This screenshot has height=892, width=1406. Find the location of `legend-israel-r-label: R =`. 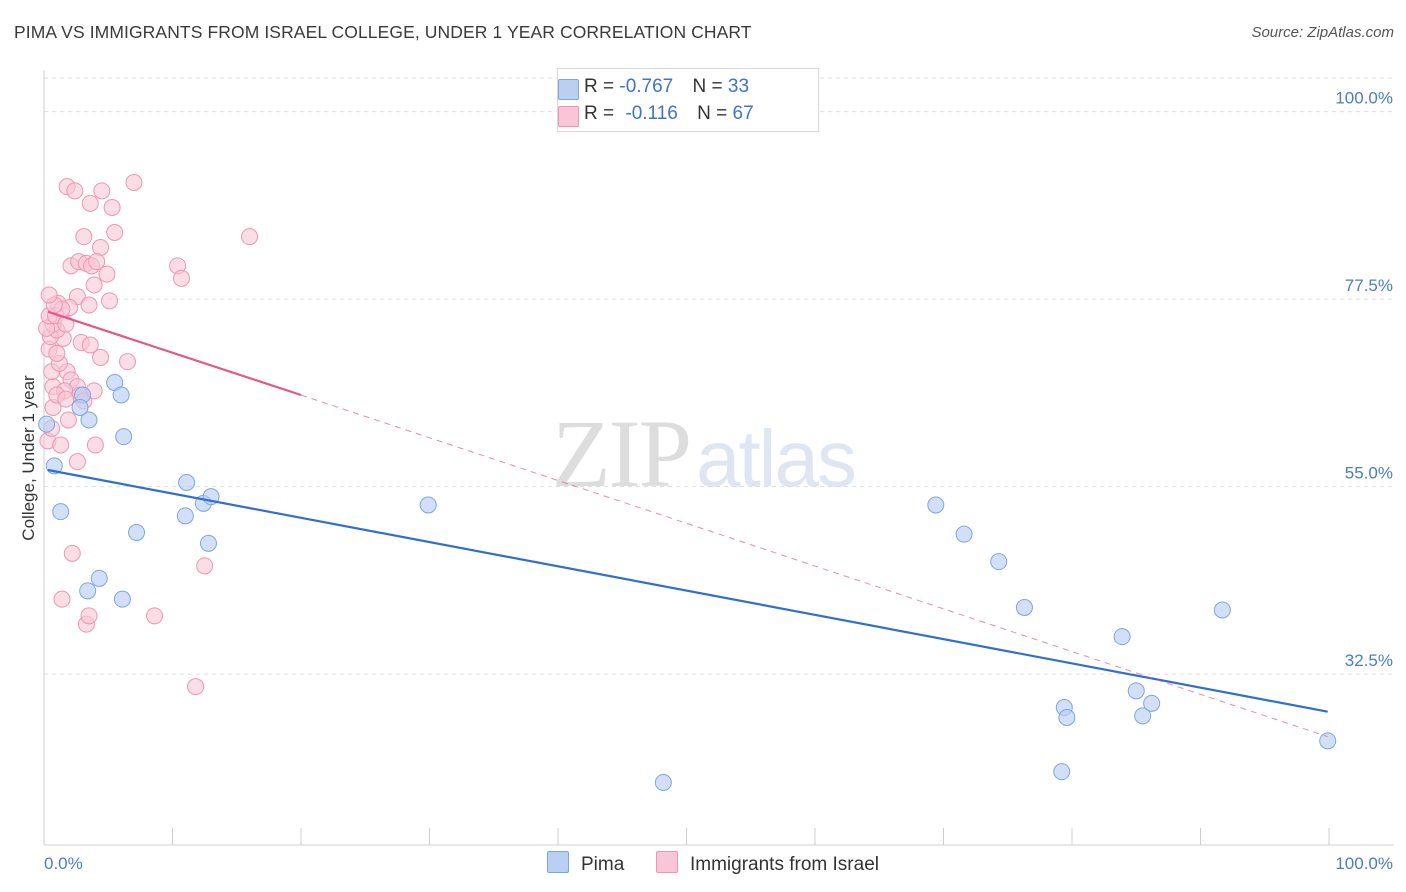

legend-israel-r-label: R = is located at coordinates (602, 113).